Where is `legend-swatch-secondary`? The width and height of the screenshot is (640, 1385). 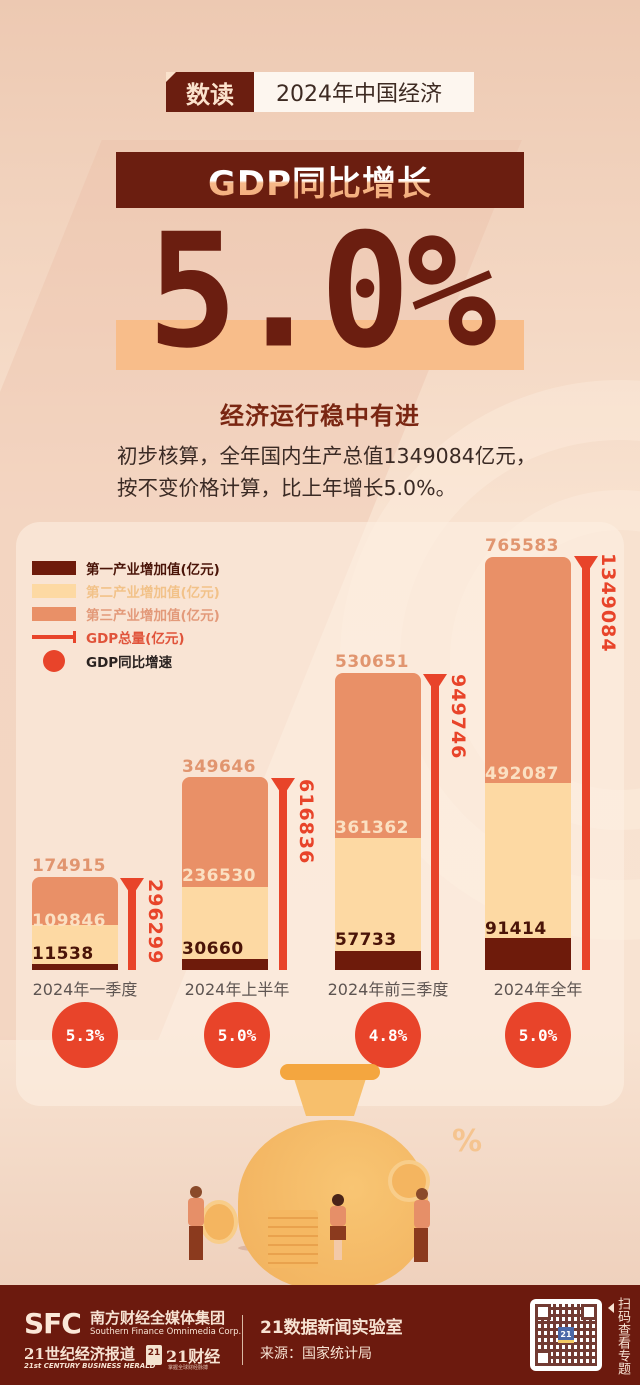 legend-swatch-secondary is located at coordinates (54, 590).